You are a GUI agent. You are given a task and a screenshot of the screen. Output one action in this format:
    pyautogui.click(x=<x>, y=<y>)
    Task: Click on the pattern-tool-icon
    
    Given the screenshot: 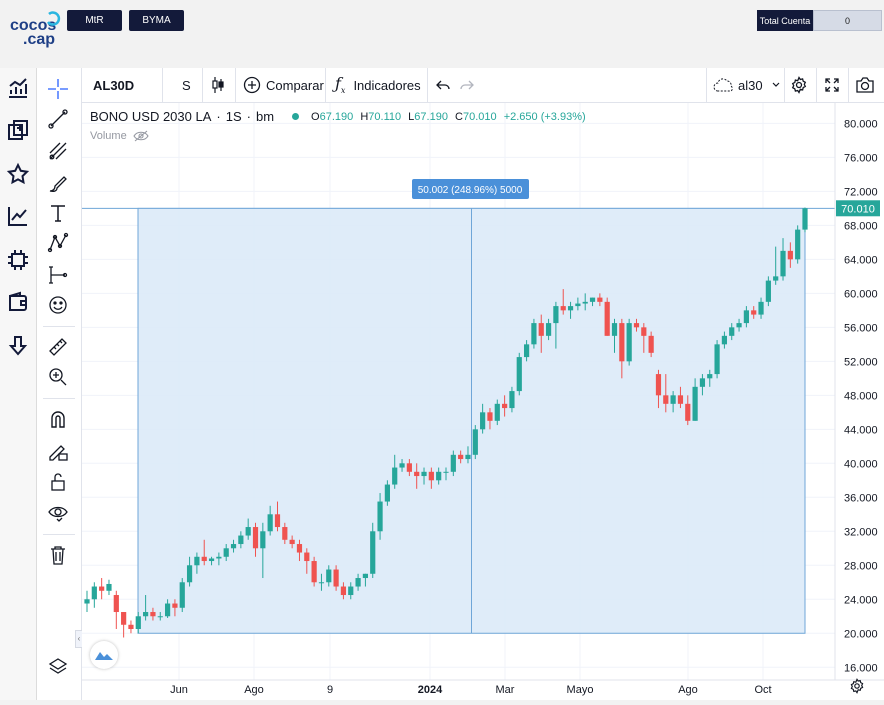 What is the action you would take?
    pyautogui.click(x=58, y=243)
    